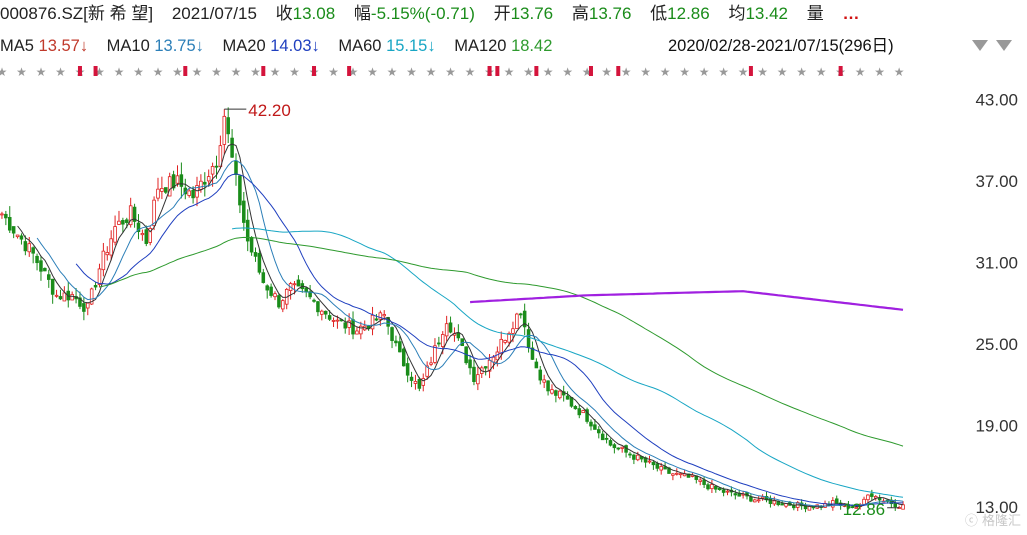 The image size is (1027, 535). Describe the element at coordinates (688, 13) in the screenshot. I see `low-value: 12.86` at that location.